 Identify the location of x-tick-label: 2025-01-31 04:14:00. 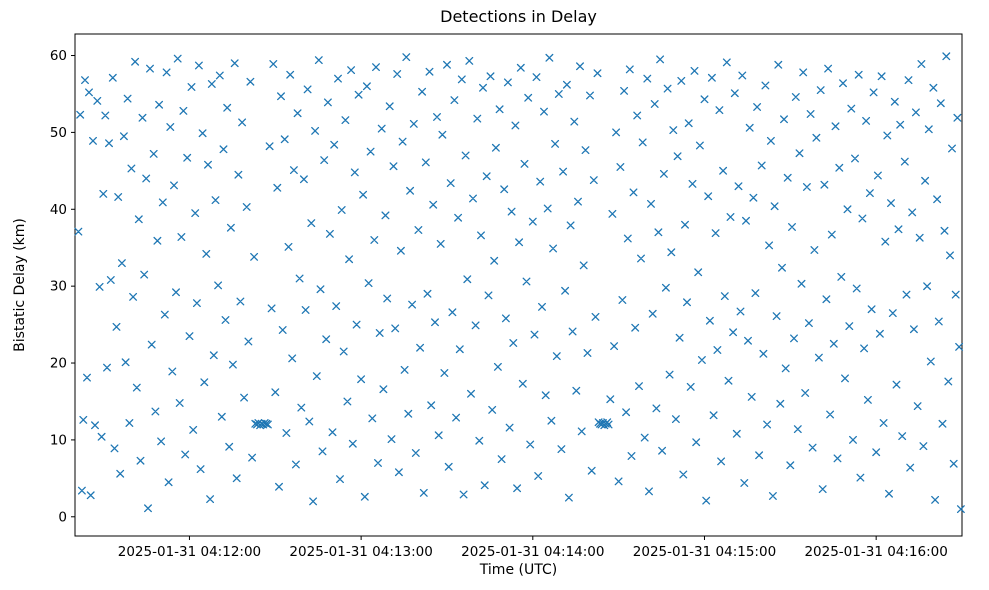
(532, 552).